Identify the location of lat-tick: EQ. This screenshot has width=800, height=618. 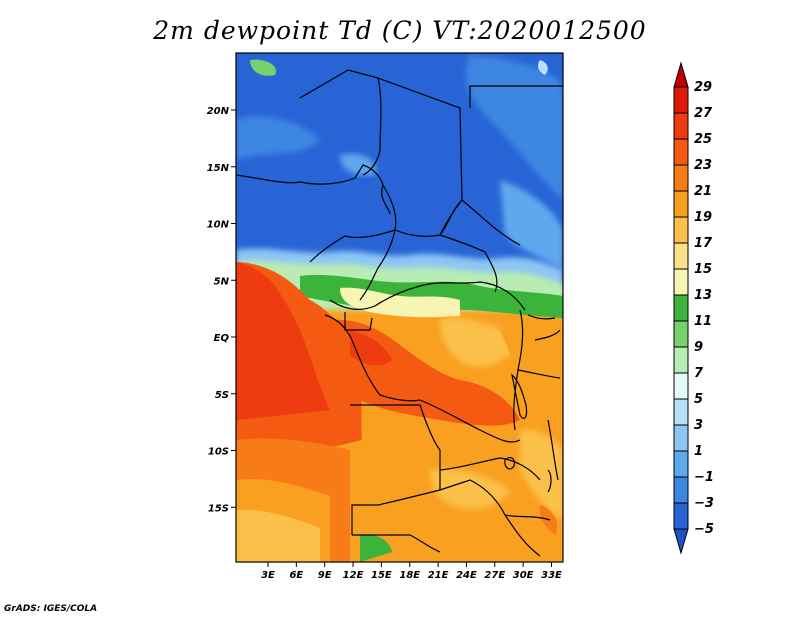
(225, 338).